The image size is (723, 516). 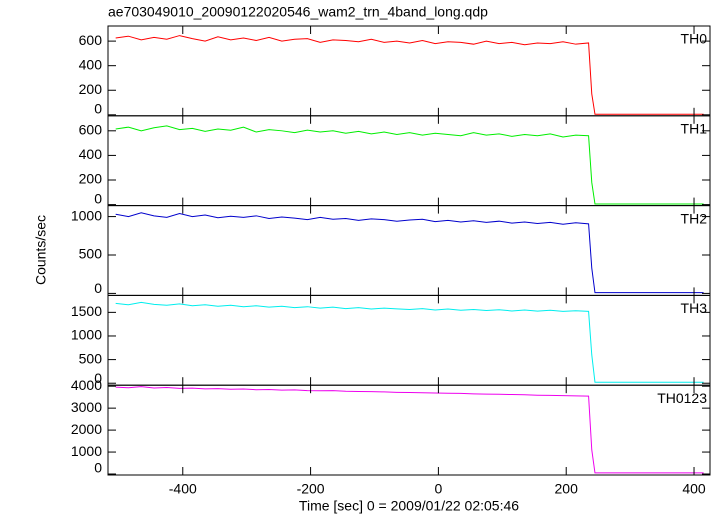 I want to click on panel-label: TH2, so click(x=694, y=218).